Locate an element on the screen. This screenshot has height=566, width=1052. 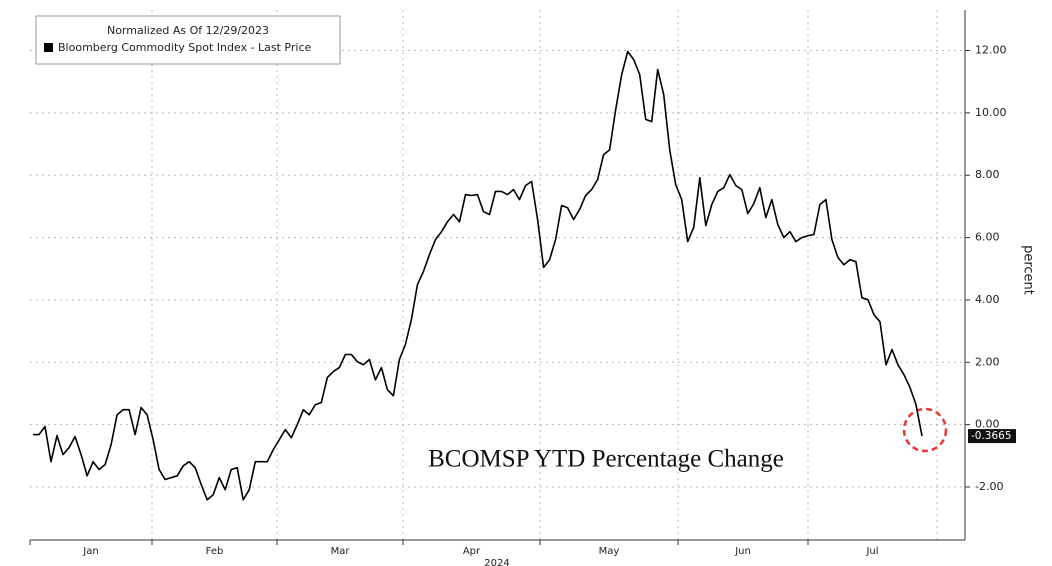
y-tick-label: 6.00 is located at coordinates (987, 237).